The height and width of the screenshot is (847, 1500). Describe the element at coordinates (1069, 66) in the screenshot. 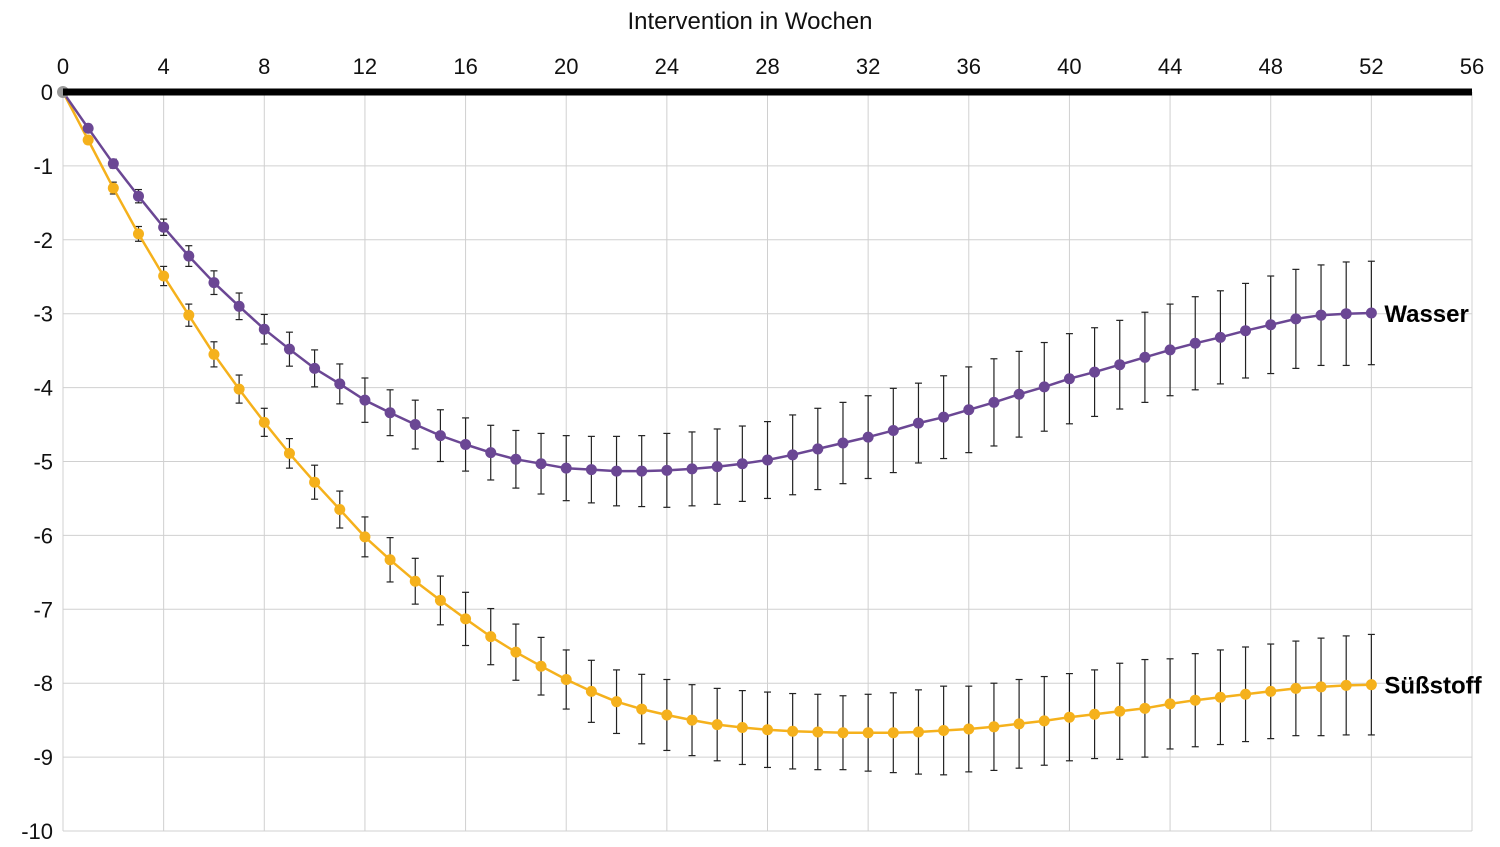

I see `x-tick-label: 40` at that location.